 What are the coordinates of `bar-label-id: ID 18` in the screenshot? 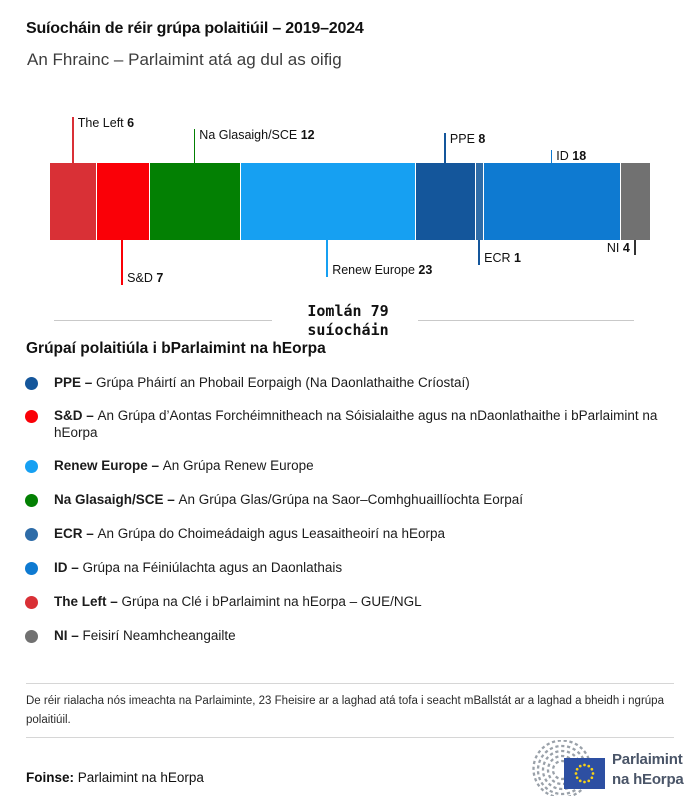 It's located at (571, 156).